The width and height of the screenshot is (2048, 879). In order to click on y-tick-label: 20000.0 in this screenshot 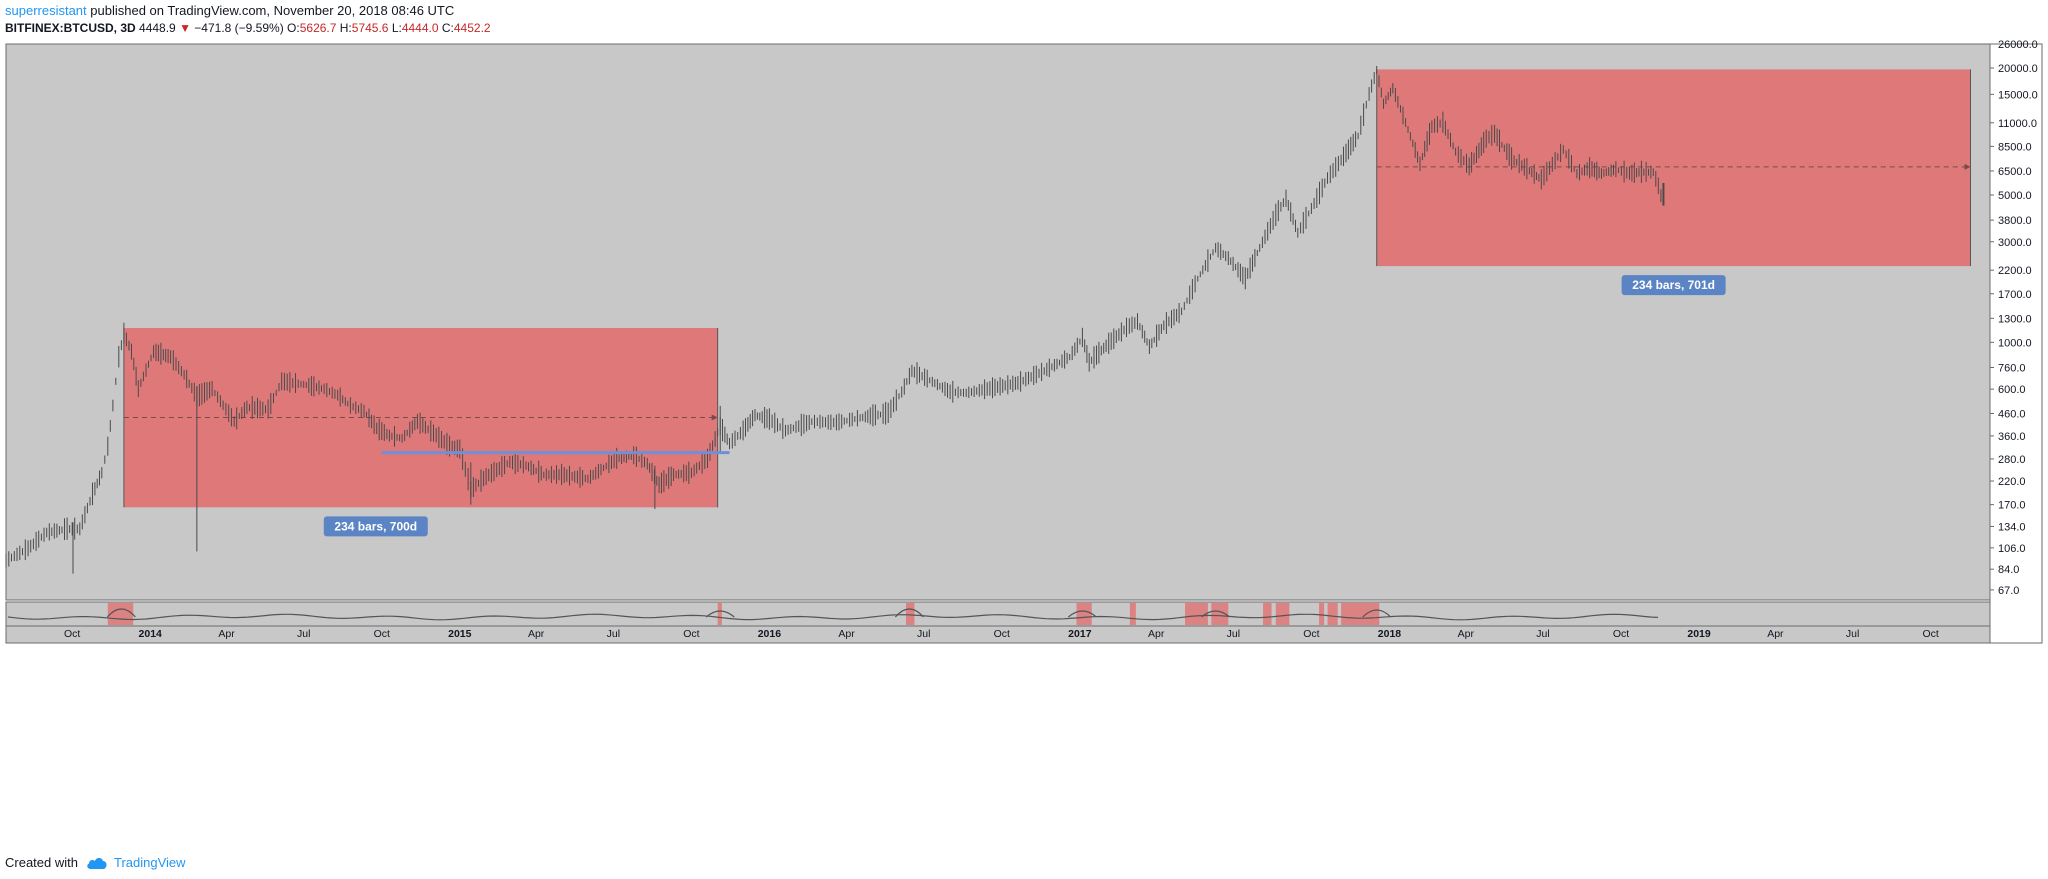, I will do `click(2018, 69)`.